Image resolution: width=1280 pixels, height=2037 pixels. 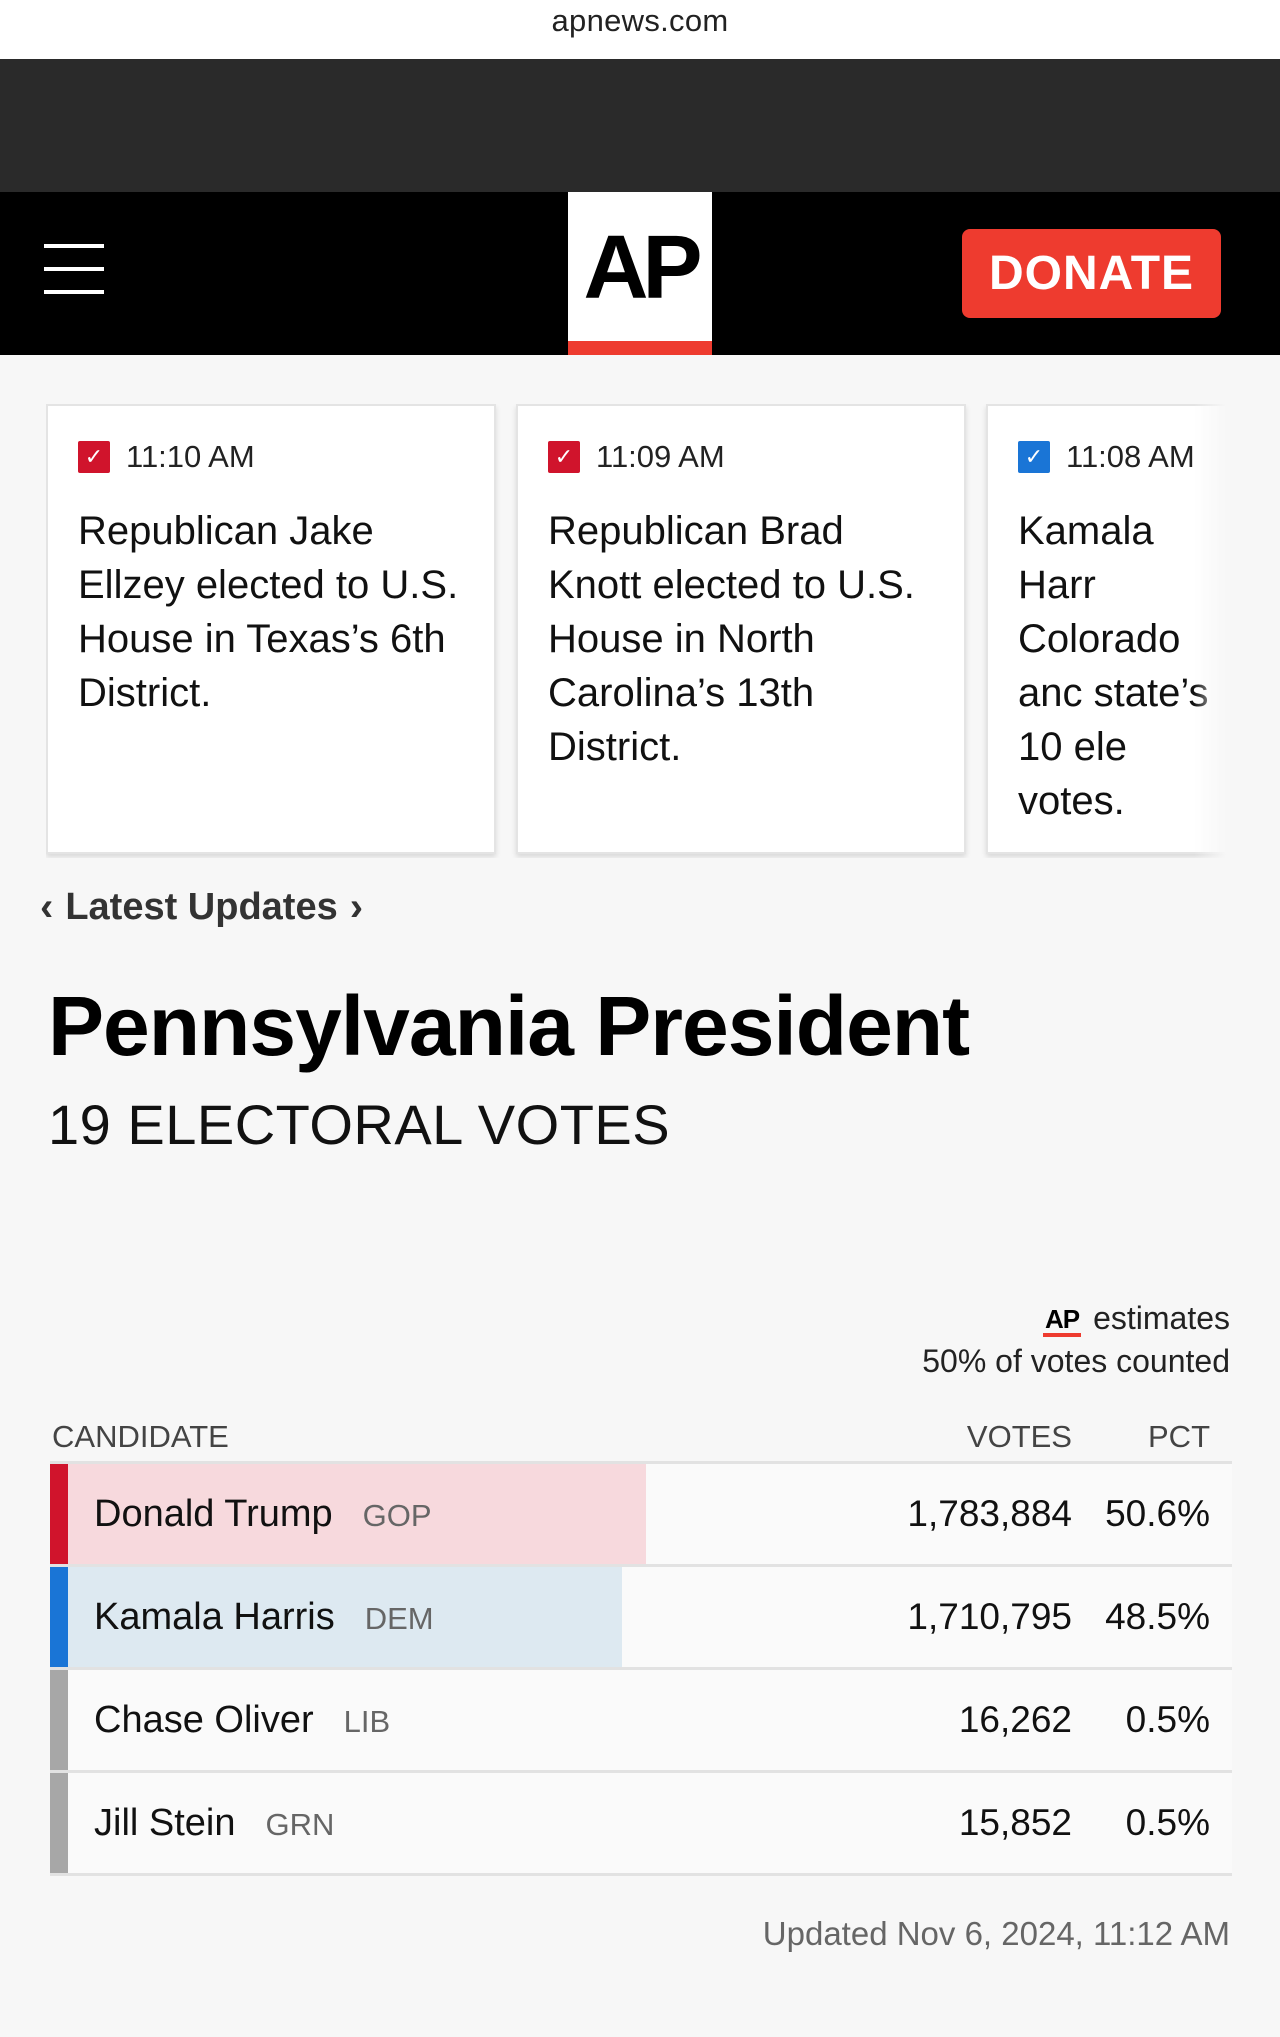 What do you see at coordinates (1150, 1999) in the screenshot?
I see `watermark` at bounding box center [1150, 1999].